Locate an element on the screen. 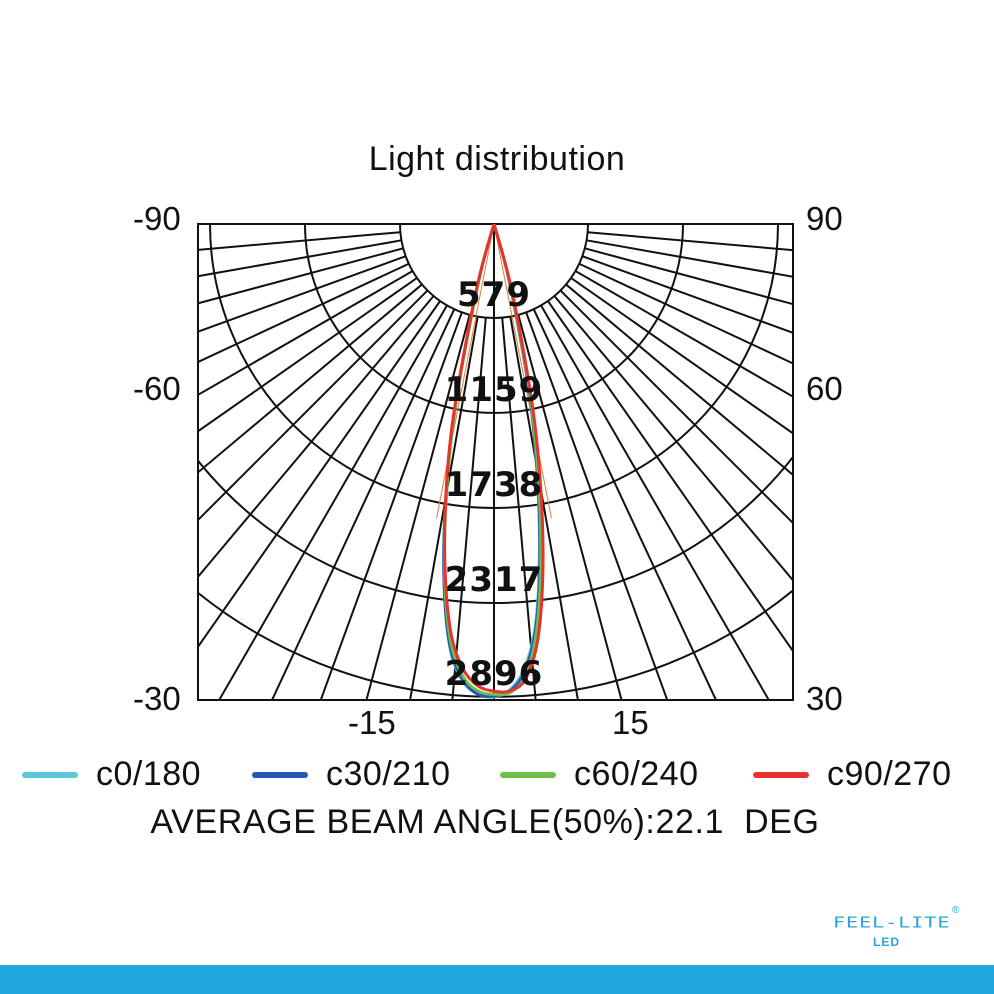  ring-label: 1738 is located at coordinates (494, 485).